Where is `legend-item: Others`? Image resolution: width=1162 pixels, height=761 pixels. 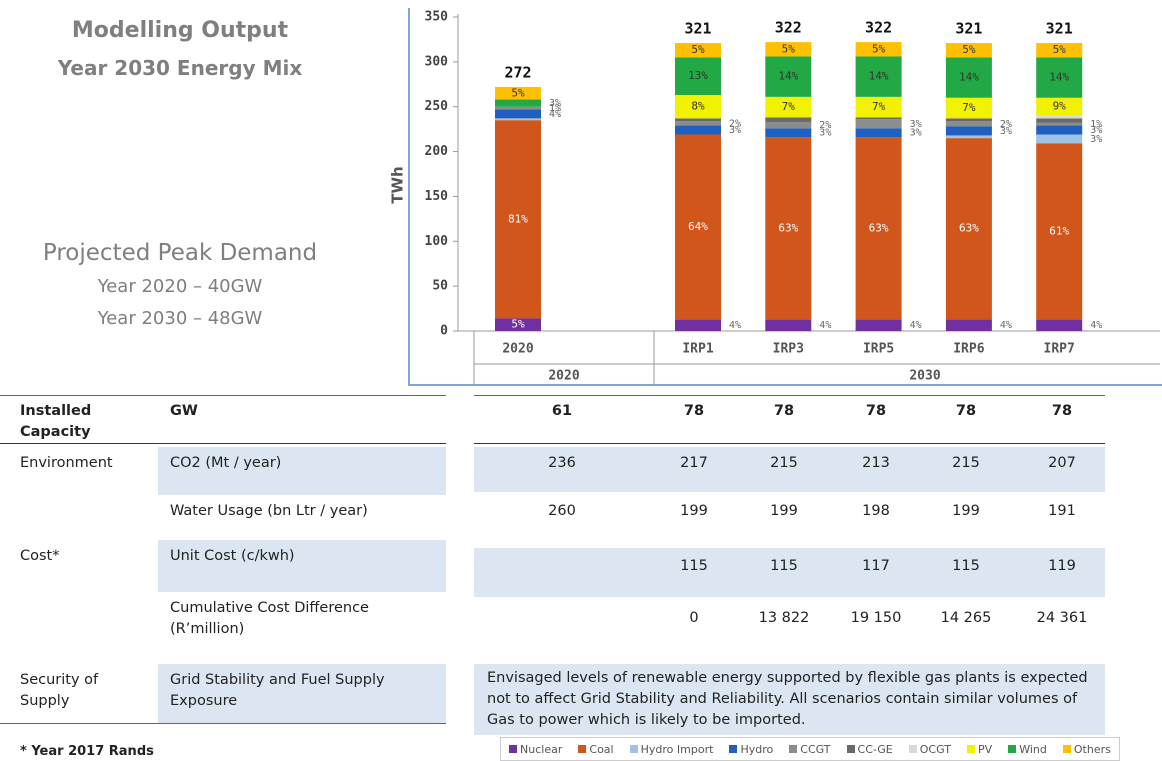
legend-item: Others is located at coordinates (1086, 749).